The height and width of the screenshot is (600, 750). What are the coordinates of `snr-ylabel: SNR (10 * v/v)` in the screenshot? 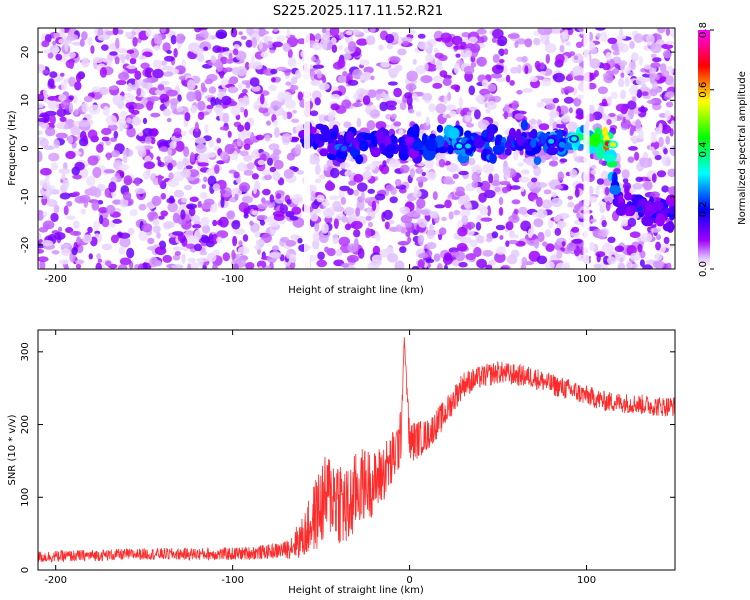 It's located at (12, 449).